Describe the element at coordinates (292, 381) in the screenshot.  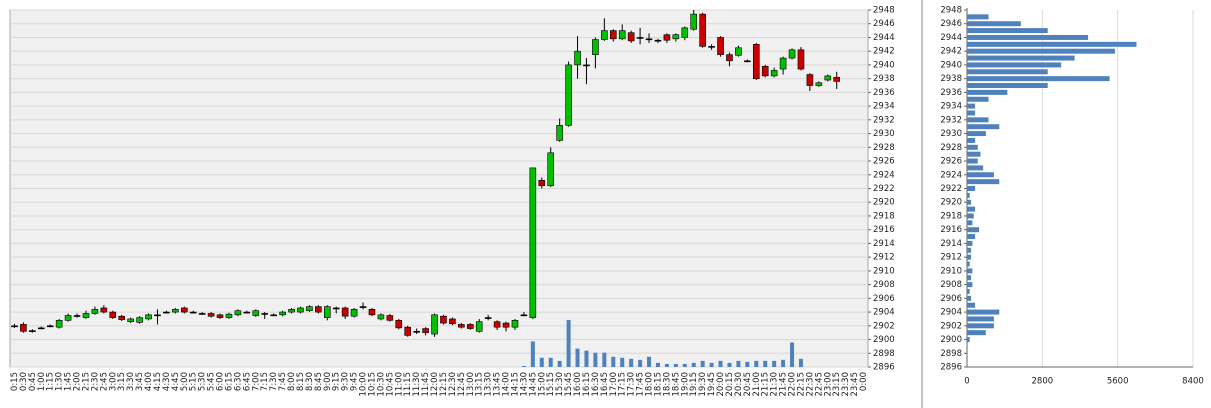
I see `x-tick-label: 8:00` at that location.